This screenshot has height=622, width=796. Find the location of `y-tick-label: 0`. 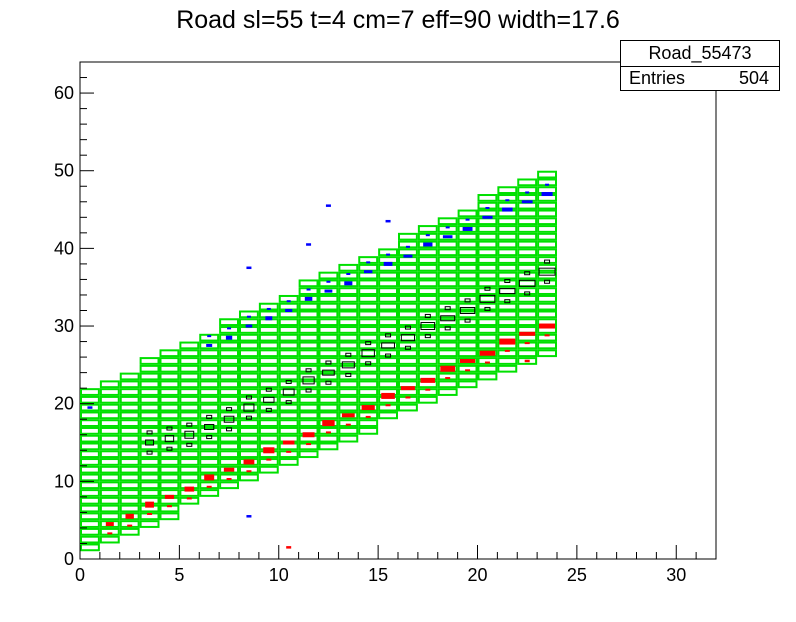

y-tick-label: 0 is located at coordinates (69, 559).